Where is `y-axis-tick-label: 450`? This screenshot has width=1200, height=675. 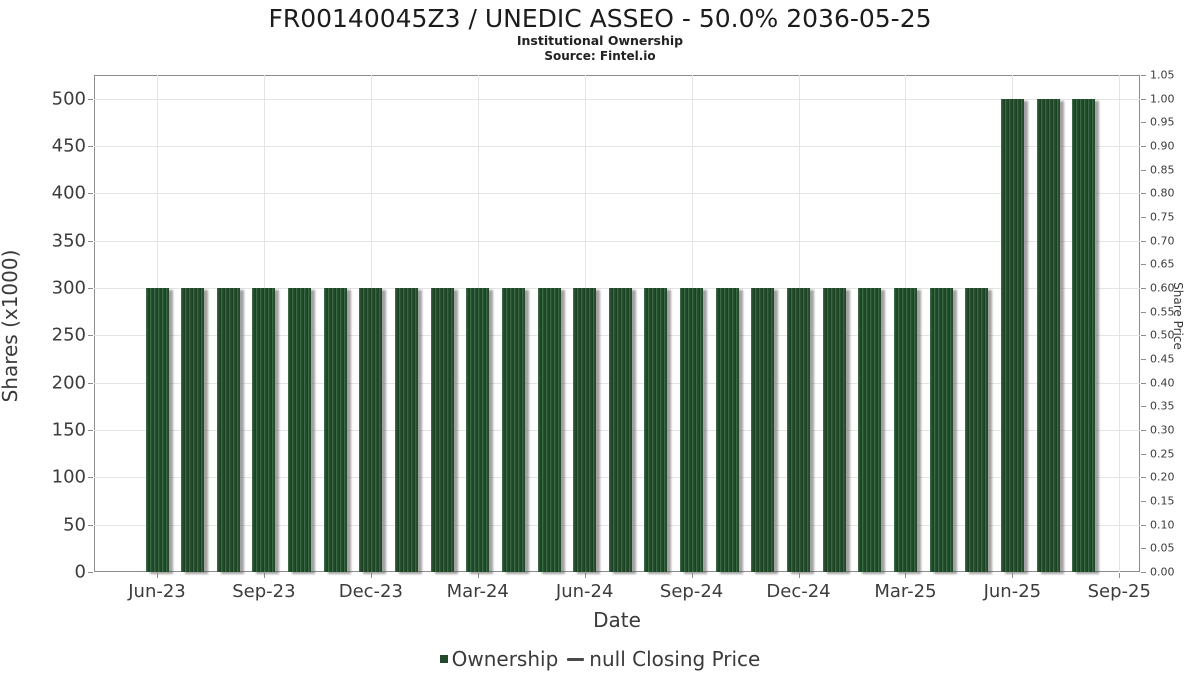 y-axis-tick-label: 450 is located at coordinates (68, 146).